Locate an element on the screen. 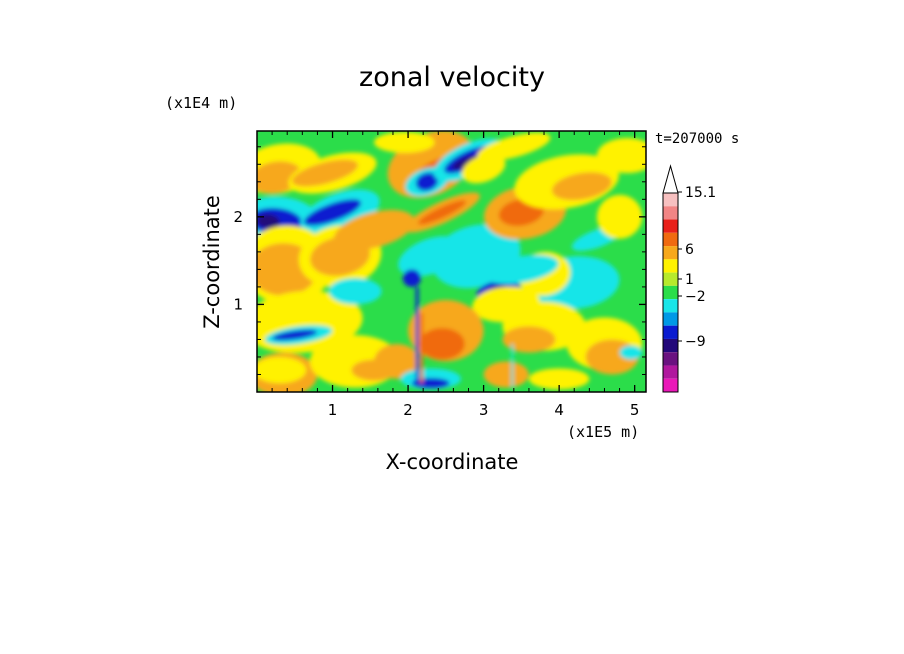 Image resolution: width=904 pixels, height=654 pixels. y-axis-label: Z-coordinate is located at coordinates (212, 262).